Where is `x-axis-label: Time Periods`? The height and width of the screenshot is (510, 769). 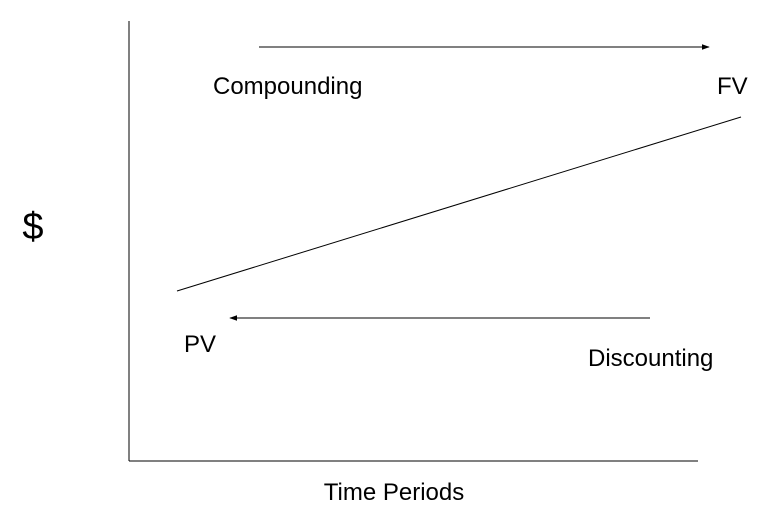
x-axis-label: Time Periods is located at coordinates (394, 492).